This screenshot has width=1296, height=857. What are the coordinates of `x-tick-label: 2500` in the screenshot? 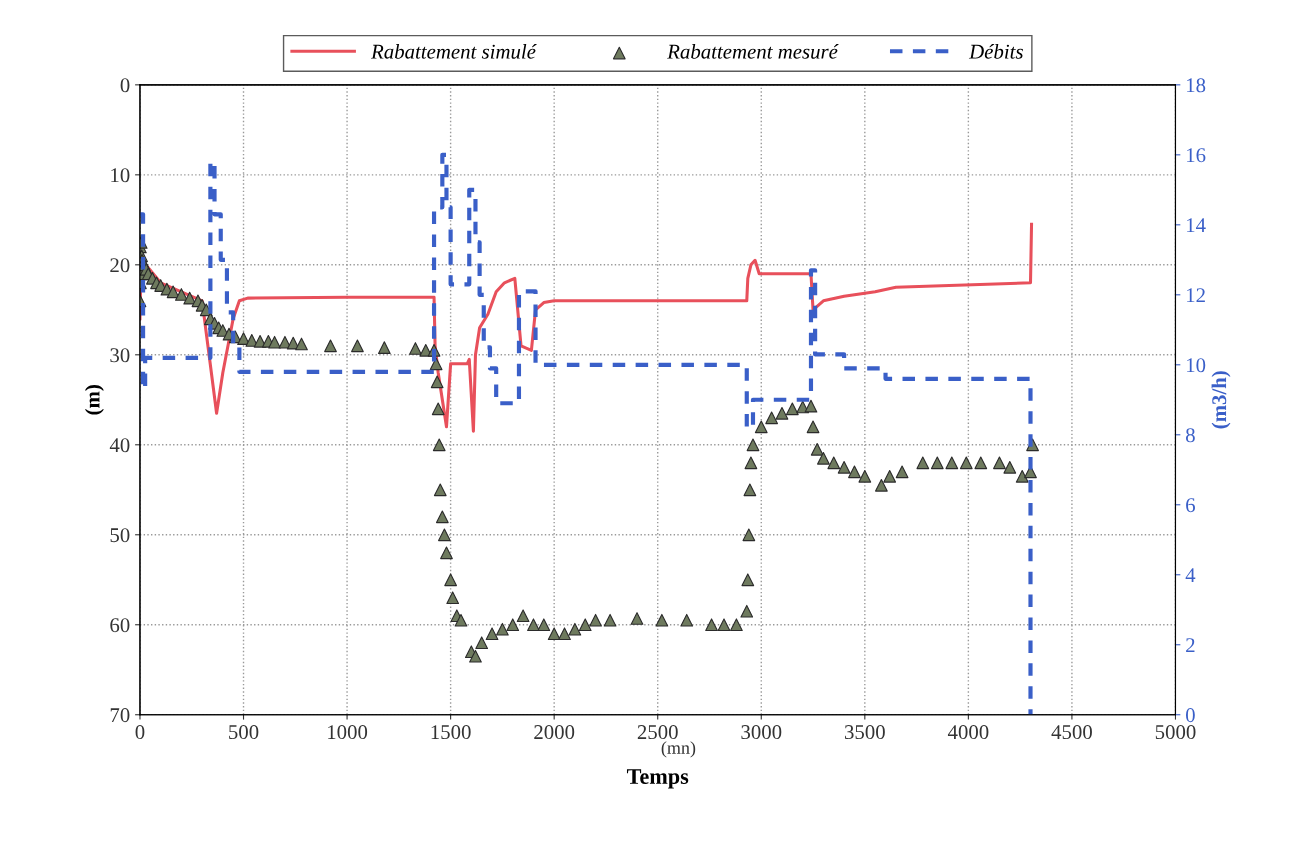 It's located at (657, 732).